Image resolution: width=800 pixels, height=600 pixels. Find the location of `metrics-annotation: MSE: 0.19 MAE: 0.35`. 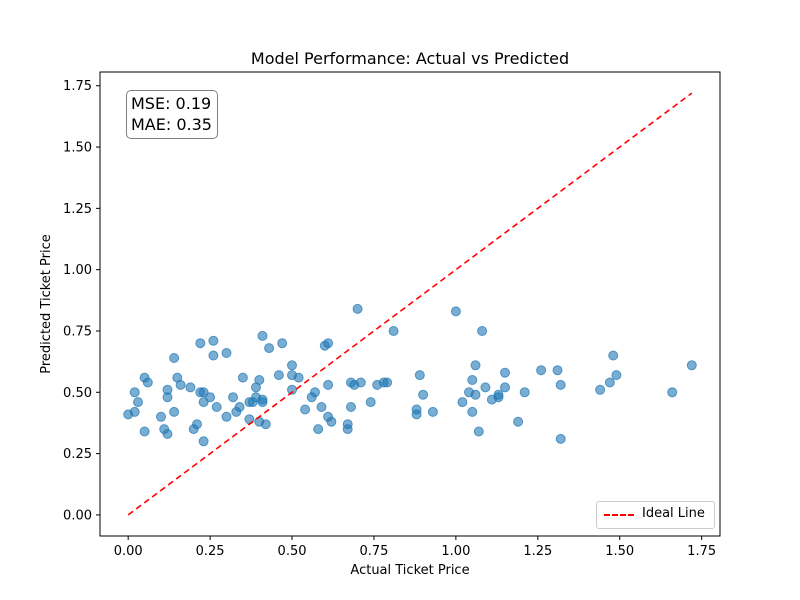

metrics-annotation: MSE: 0.19 MAE: 0.35 is located at coordinates (172, 114).